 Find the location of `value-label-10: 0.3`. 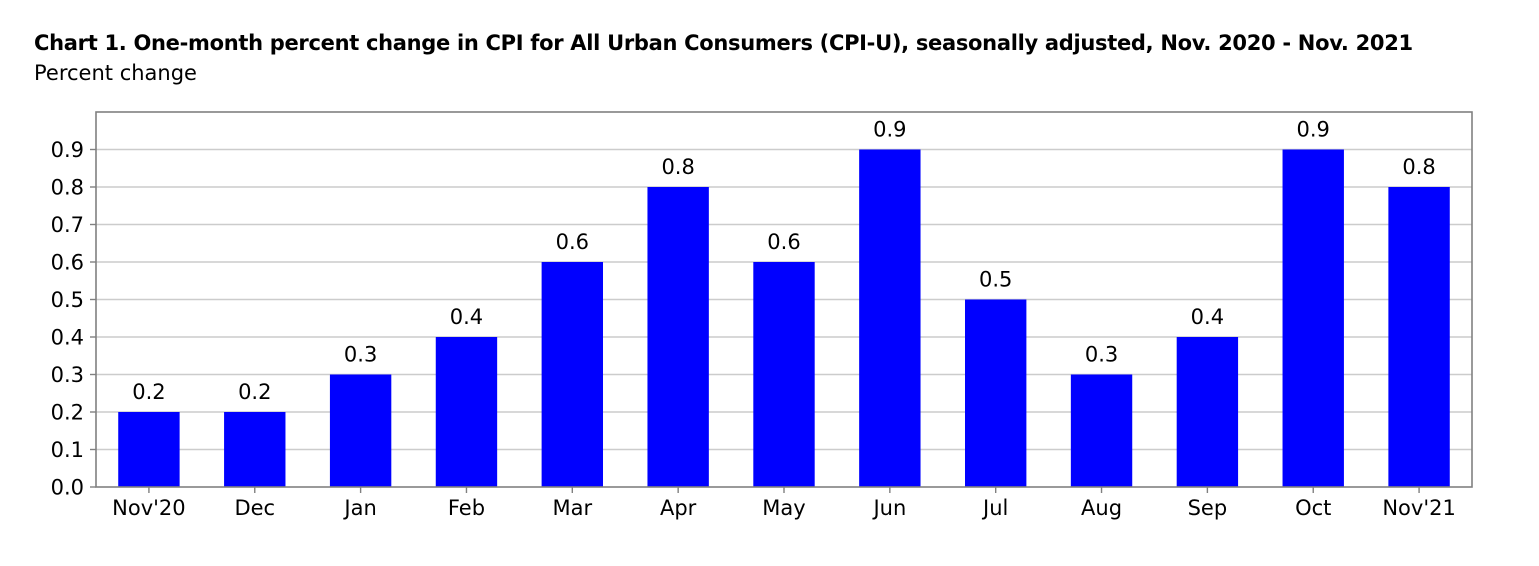

value-label-10: 0.3 is located at coordinates (1101, 355).